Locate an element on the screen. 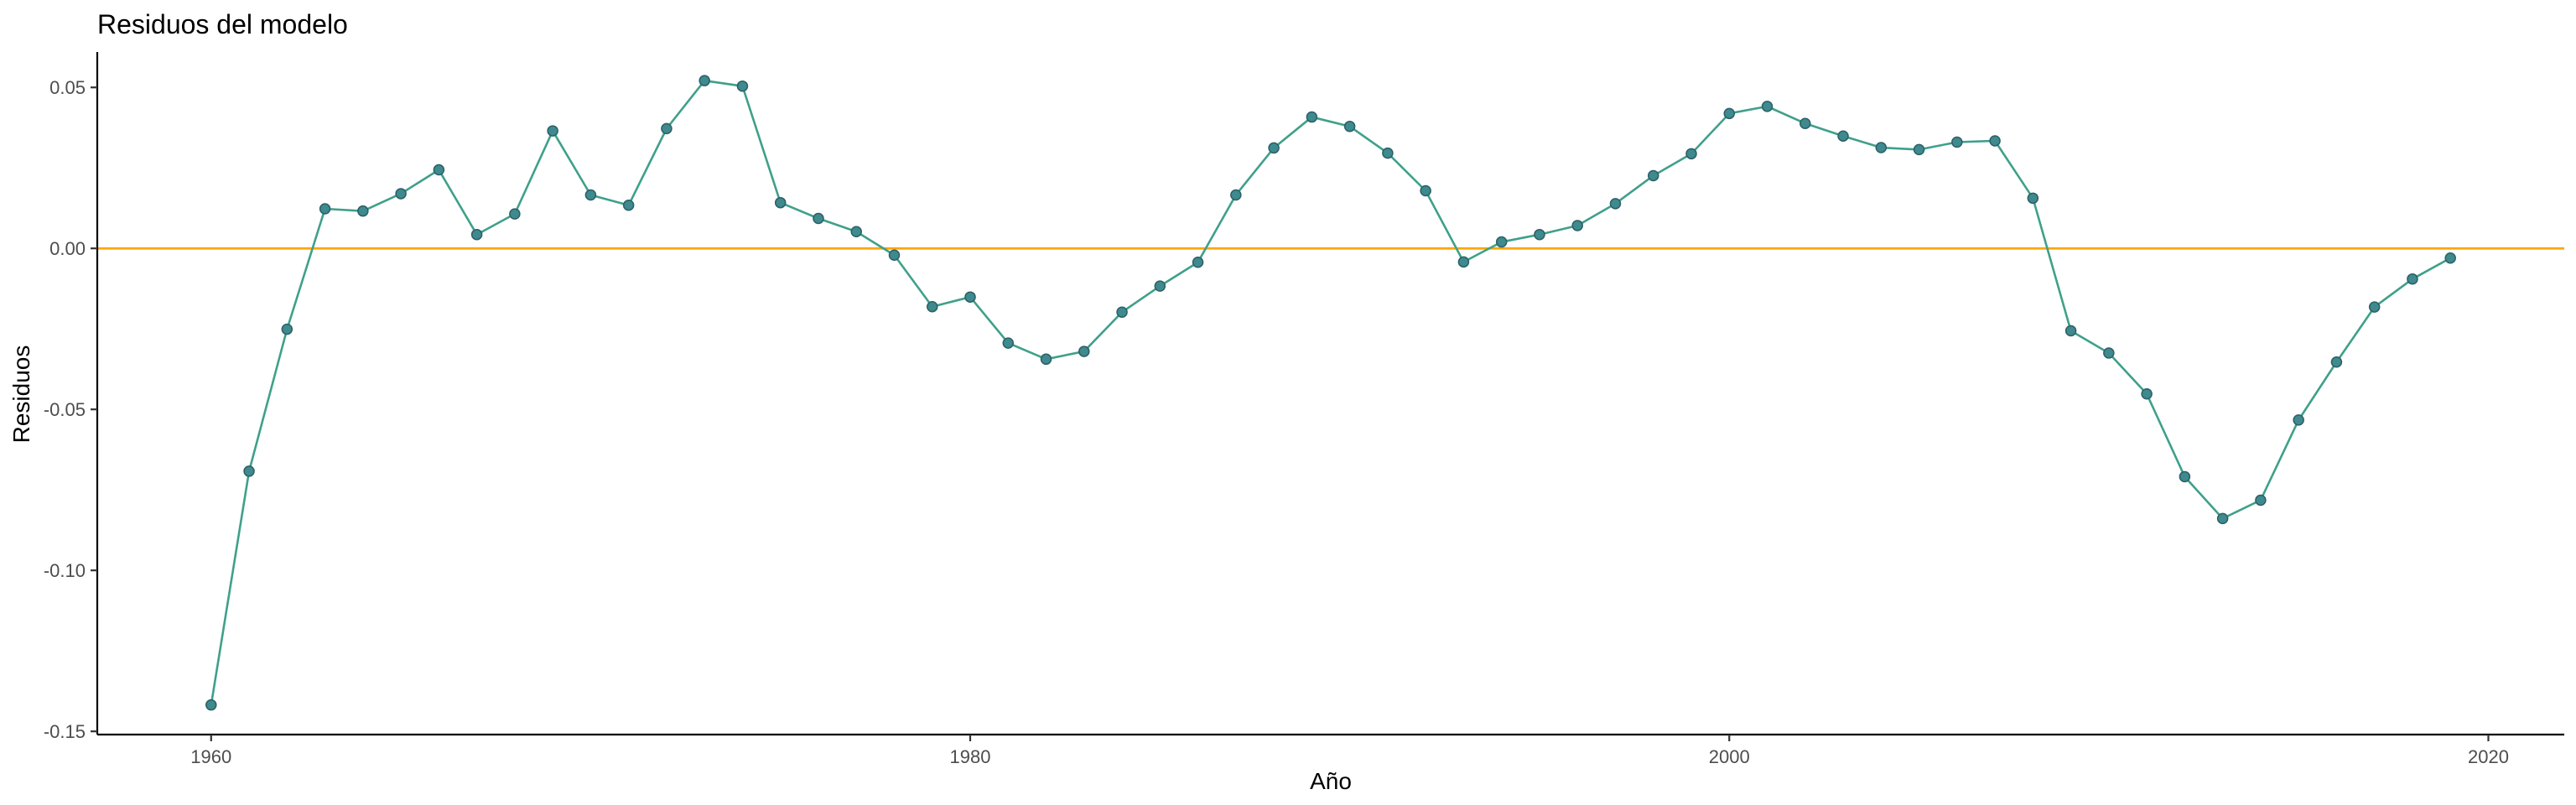 This screenshot has height=805, width=2576. y-tick-label: -0.15 is located at coordinates (65, 731).